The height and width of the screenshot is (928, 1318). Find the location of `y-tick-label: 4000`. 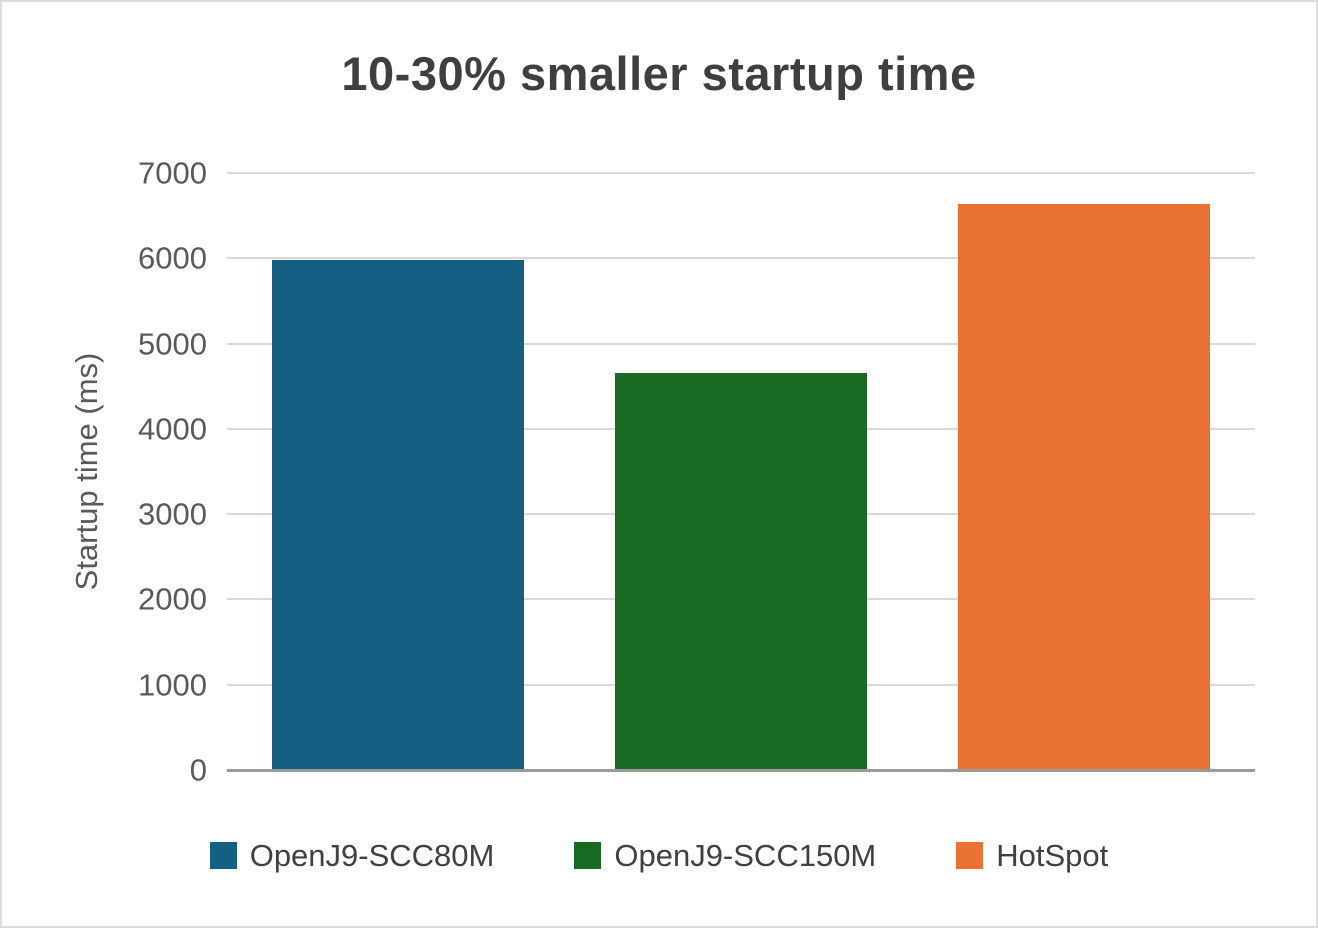

y-tick-label: 4000 is located at coordinates (172, 429).